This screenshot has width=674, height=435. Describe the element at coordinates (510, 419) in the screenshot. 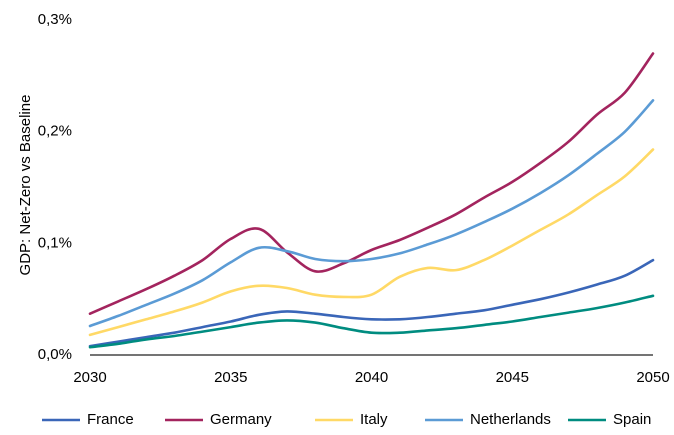

I see `legend-label-netherlands: Netherlands` at that location.